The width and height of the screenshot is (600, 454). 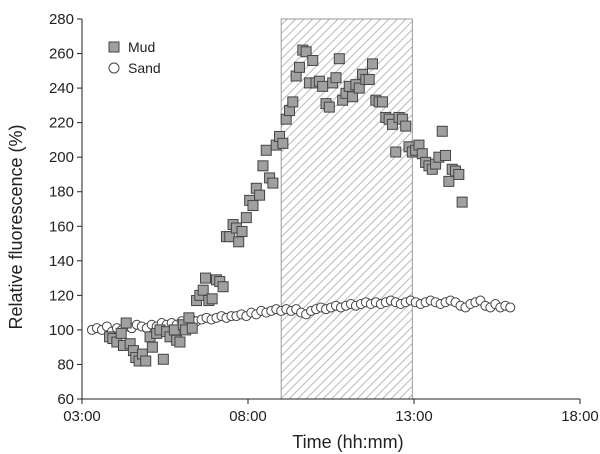 I want to click on series-sand, so click(x=301, y=316).